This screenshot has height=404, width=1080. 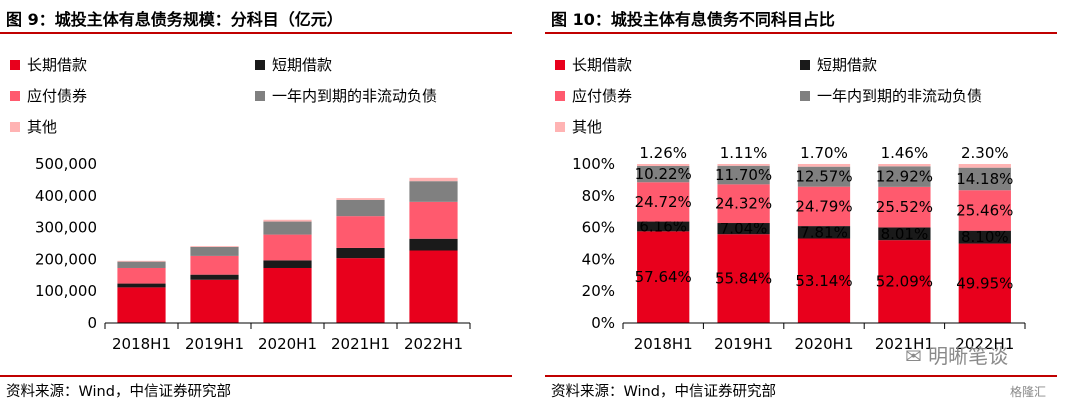 I want to click on data-label: 24.79%, so click(x=823, y=206).